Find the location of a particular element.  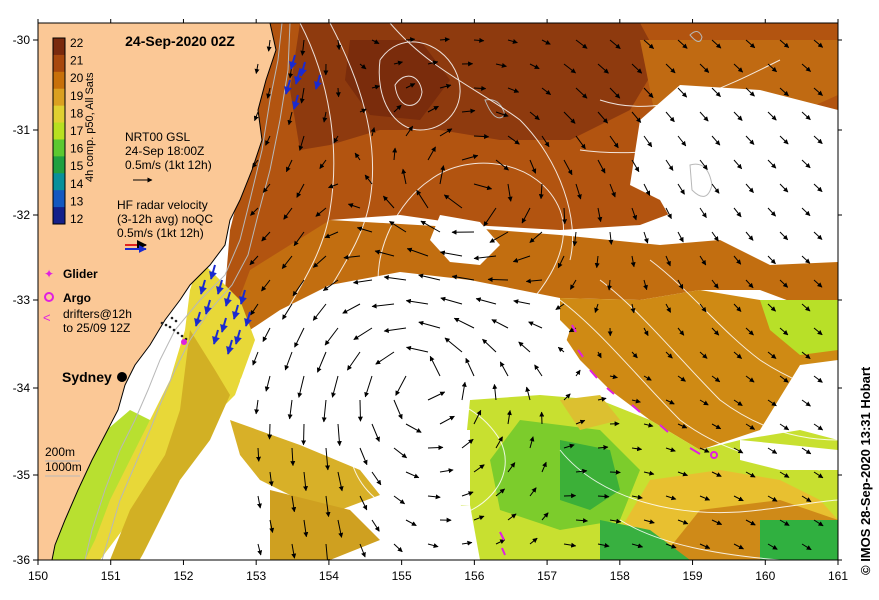

lat-tick-label: -36 is located at coordinates (22, 560).